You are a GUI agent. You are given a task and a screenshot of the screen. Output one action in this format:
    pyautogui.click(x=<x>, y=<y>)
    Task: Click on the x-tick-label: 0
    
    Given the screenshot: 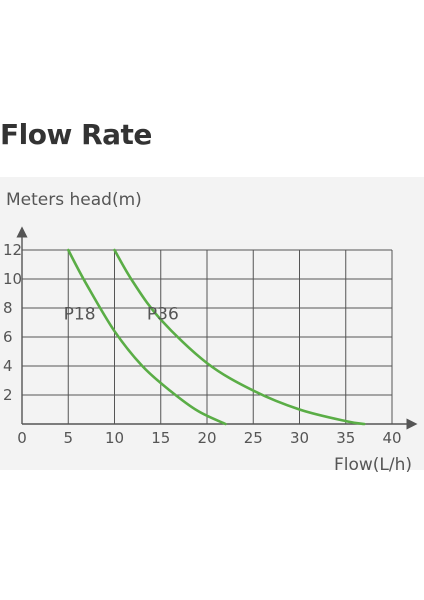 What is the action you would take?
    pyautogui.click(x=22, y=438)
    